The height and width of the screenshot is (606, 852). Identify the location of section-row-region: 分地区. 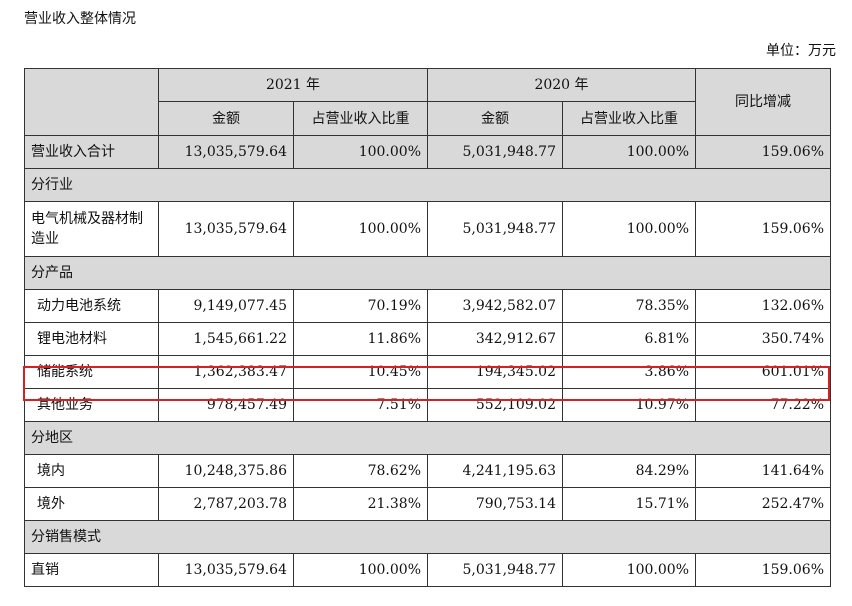
(427, 438).